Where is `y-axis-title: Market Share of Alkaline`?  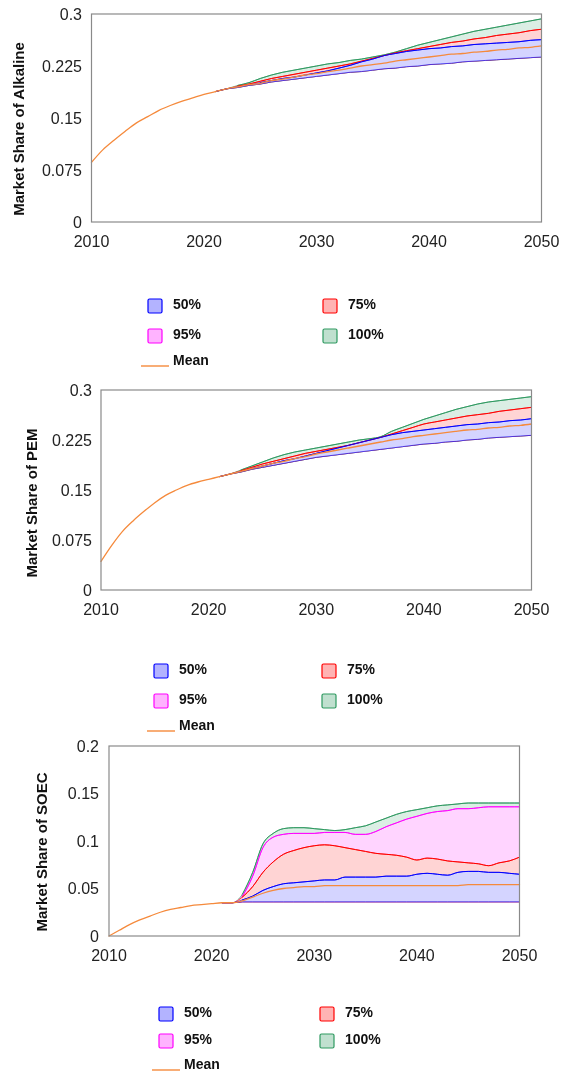
y-axis-title: Market Share of Alkaline is located at coordinates (18, 129).